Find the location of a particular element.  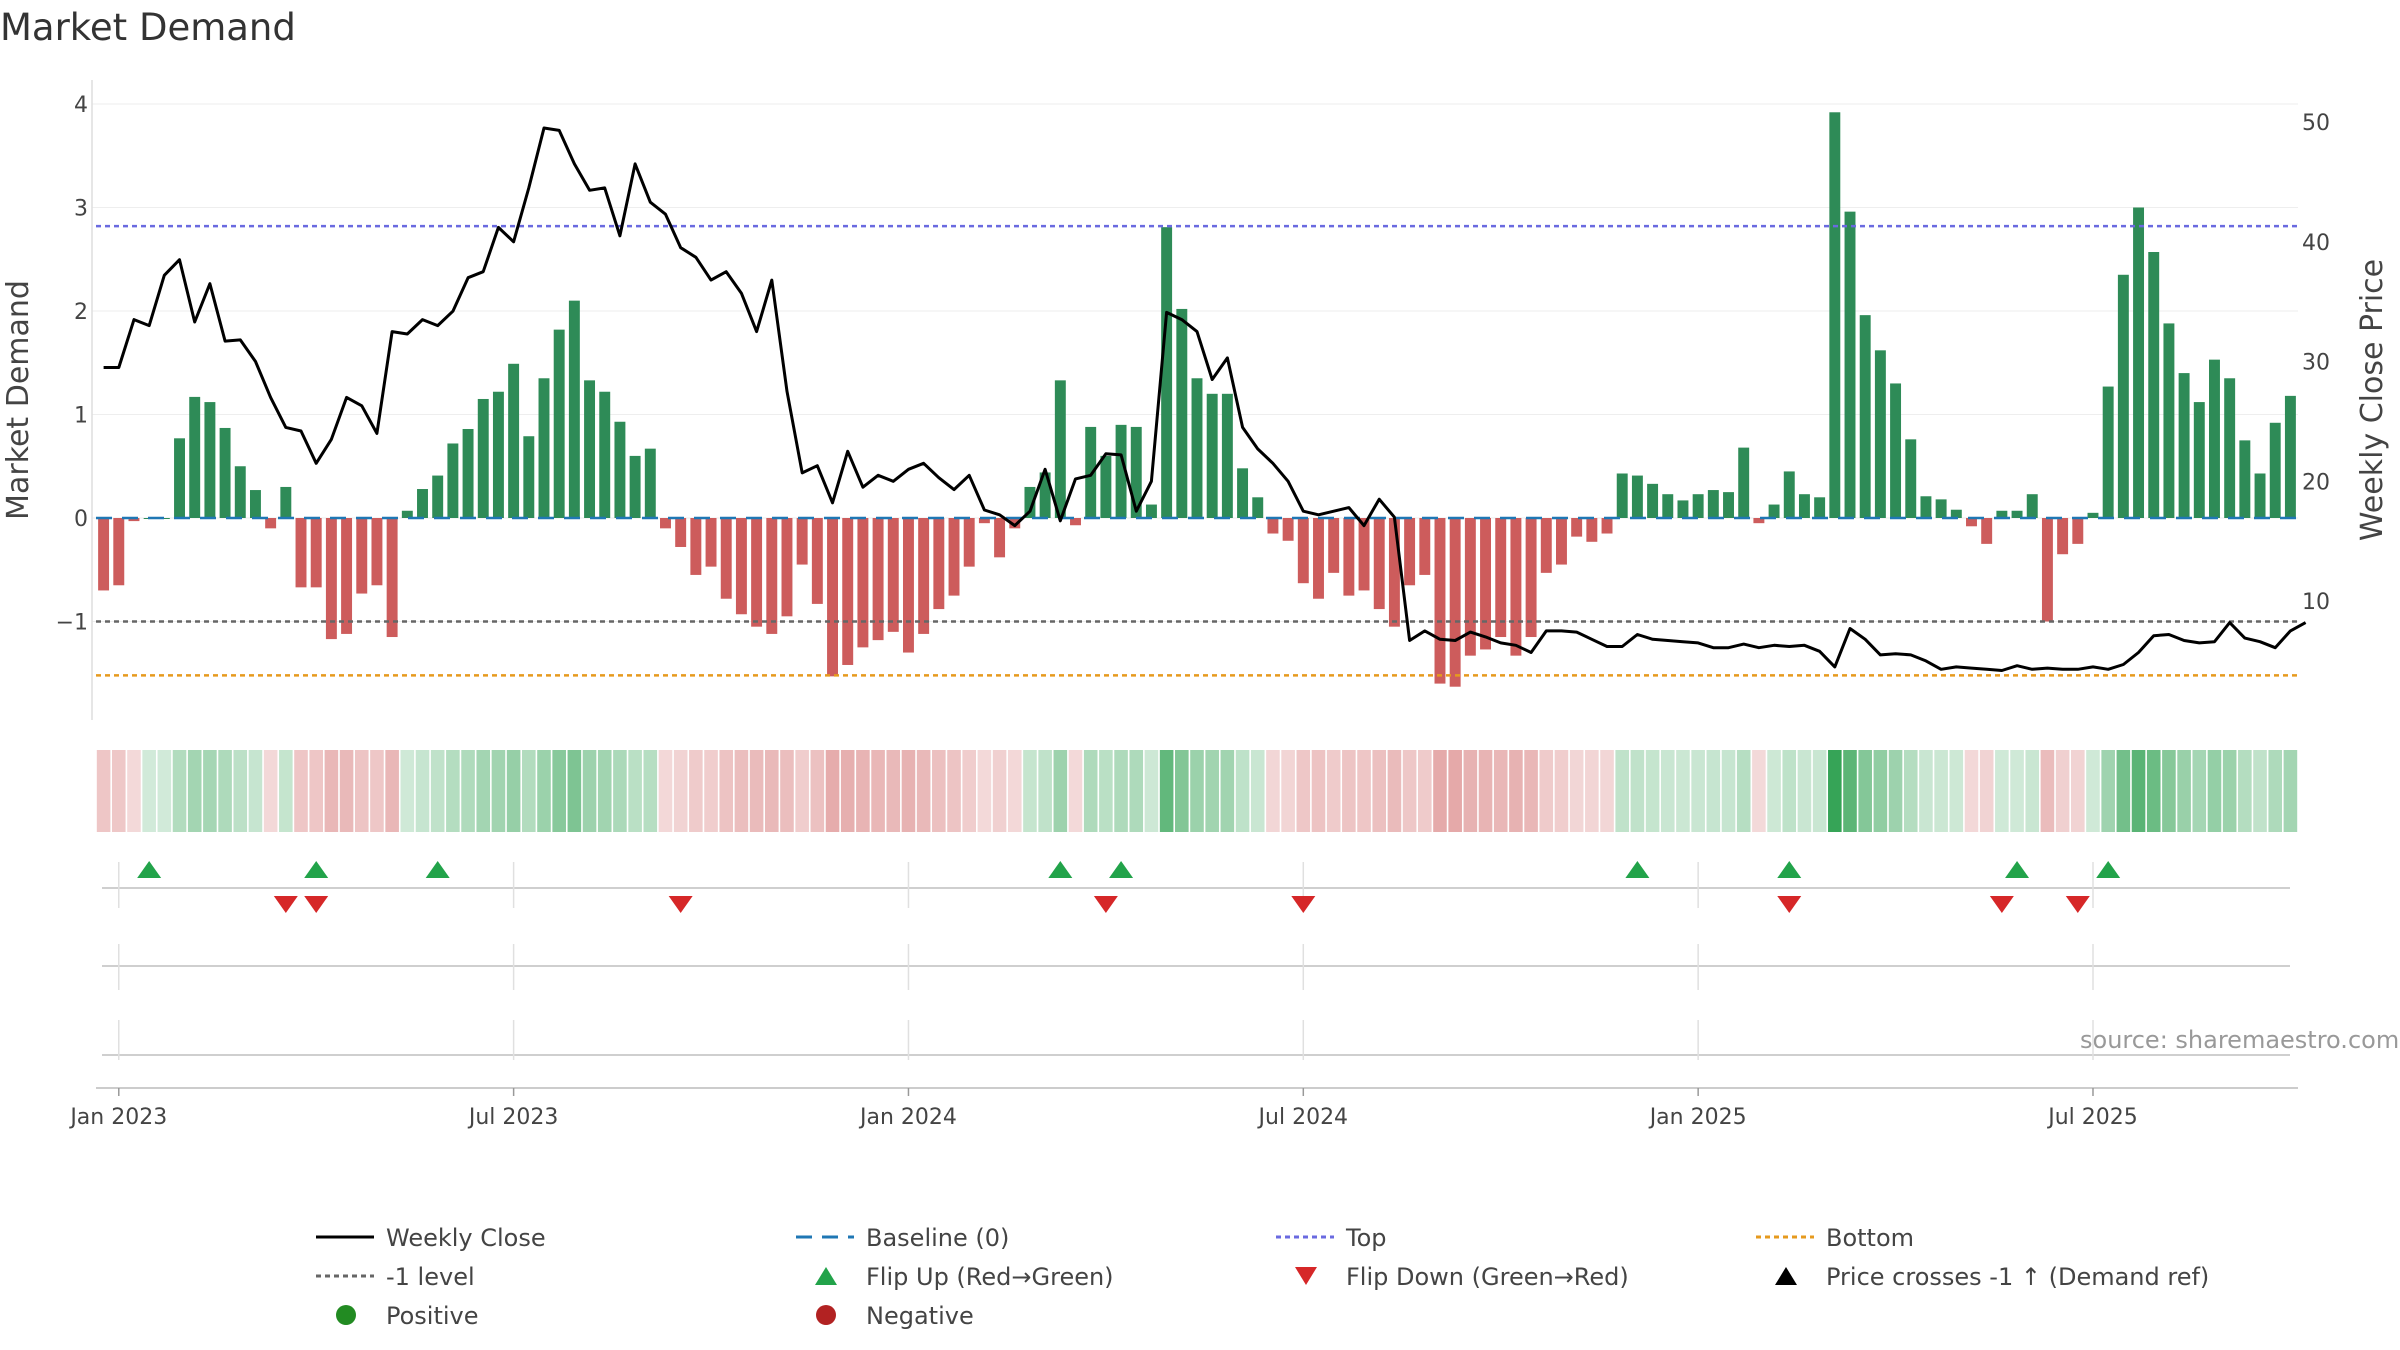

source-credit: source: sharemaestro.com is located at coordinates (2240, 1040).